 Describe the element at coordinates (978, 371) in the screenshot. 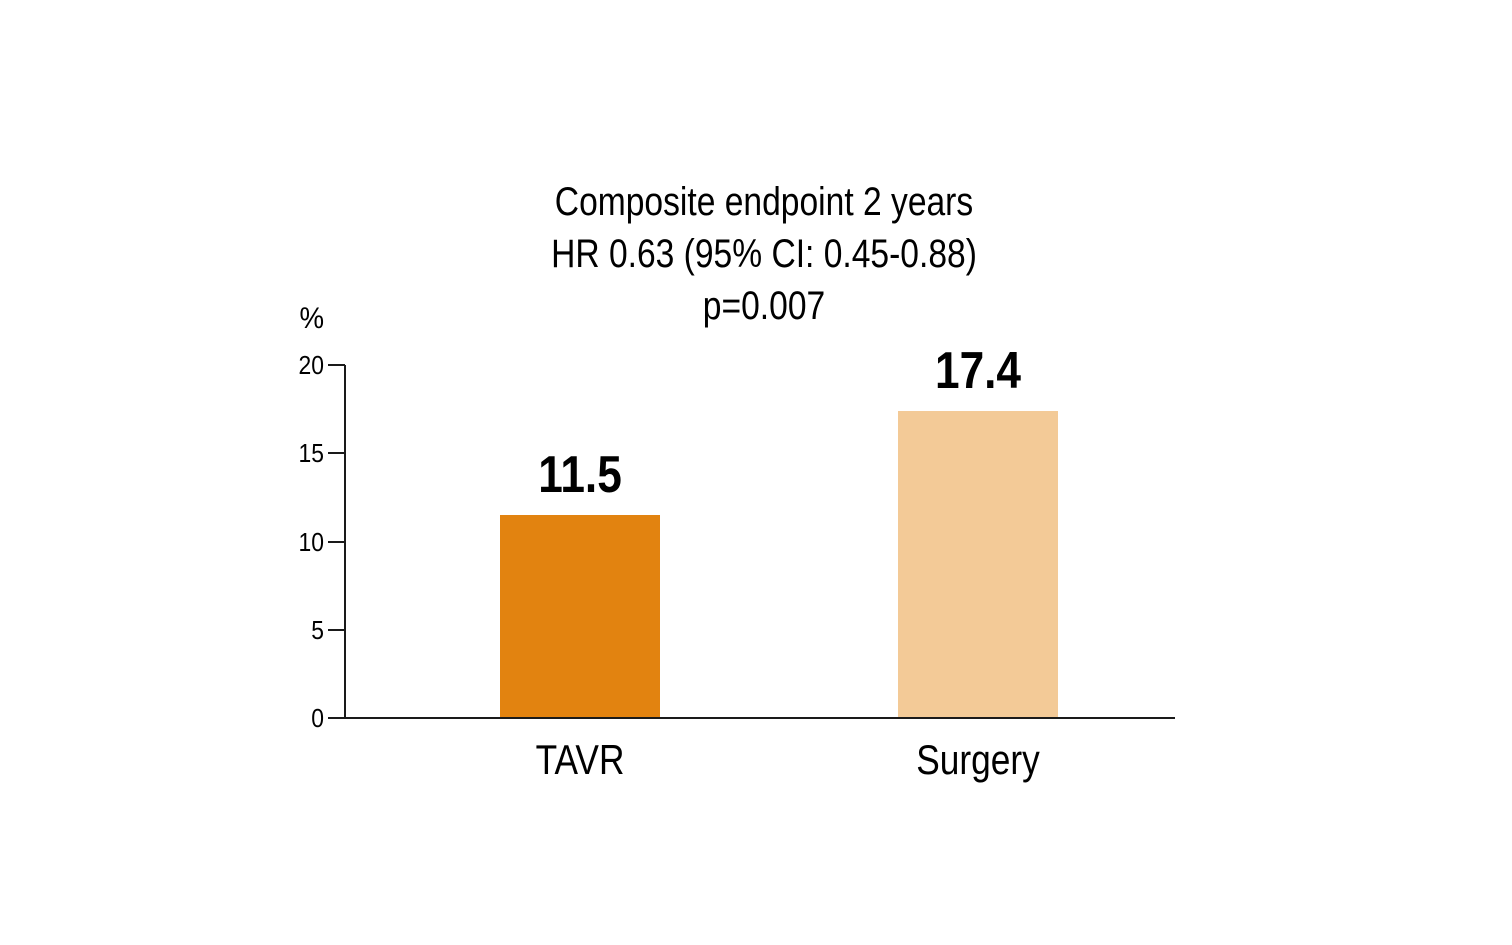

I see `bar-value-label-surgery: 17.4` at that location.